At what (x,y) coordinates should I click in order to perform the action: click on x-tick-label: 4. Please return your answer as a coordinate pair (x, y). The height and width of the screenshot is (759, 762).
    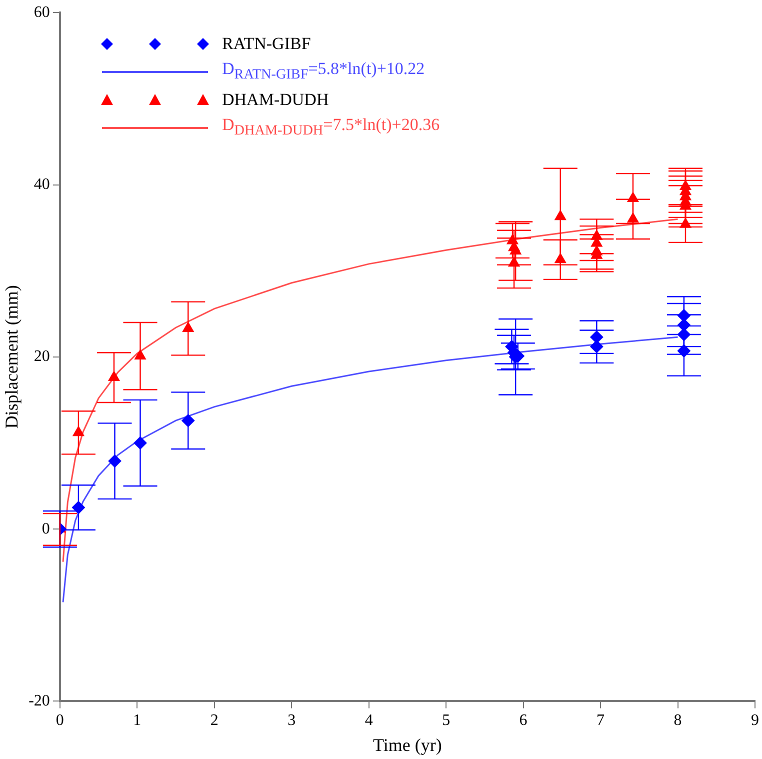
    Looking at the image, I should click on (368, 721).